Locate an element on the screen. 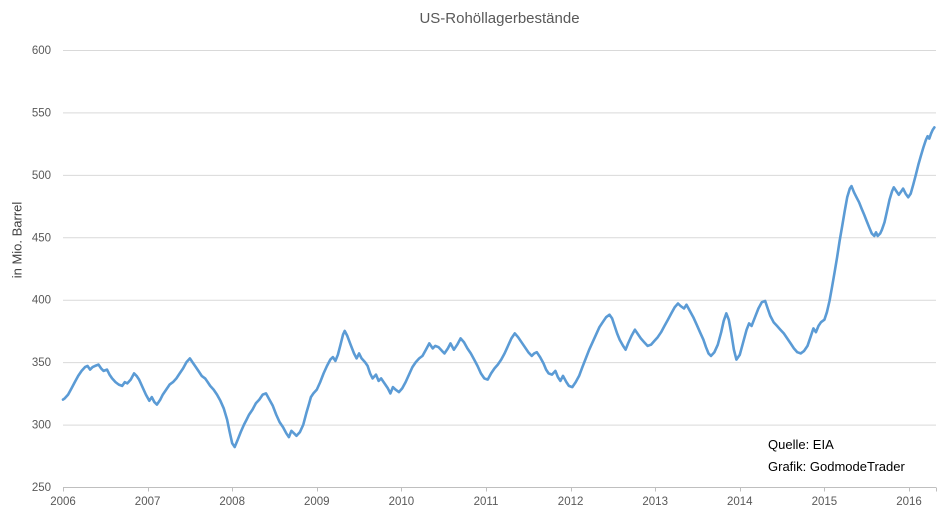 This screenshot has height=530, width=945. x-tick-label: 2008 is located at coordinates (232, 502).